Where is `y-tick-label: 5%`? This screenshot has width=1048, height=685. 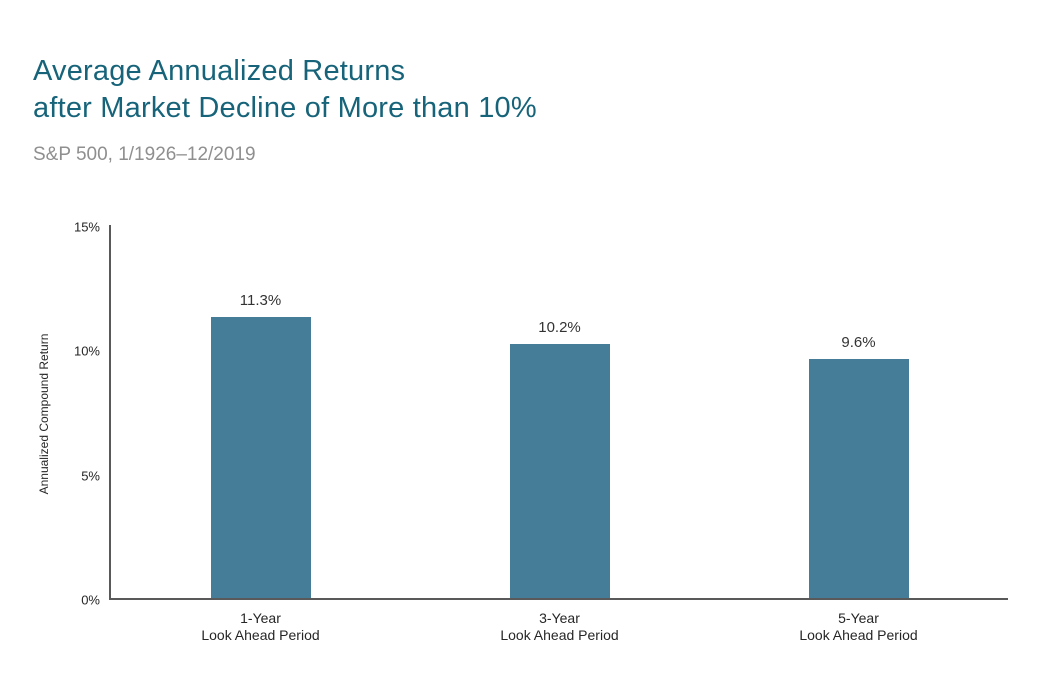 y-tick-label: 5% is located at coordinates (90, 476).